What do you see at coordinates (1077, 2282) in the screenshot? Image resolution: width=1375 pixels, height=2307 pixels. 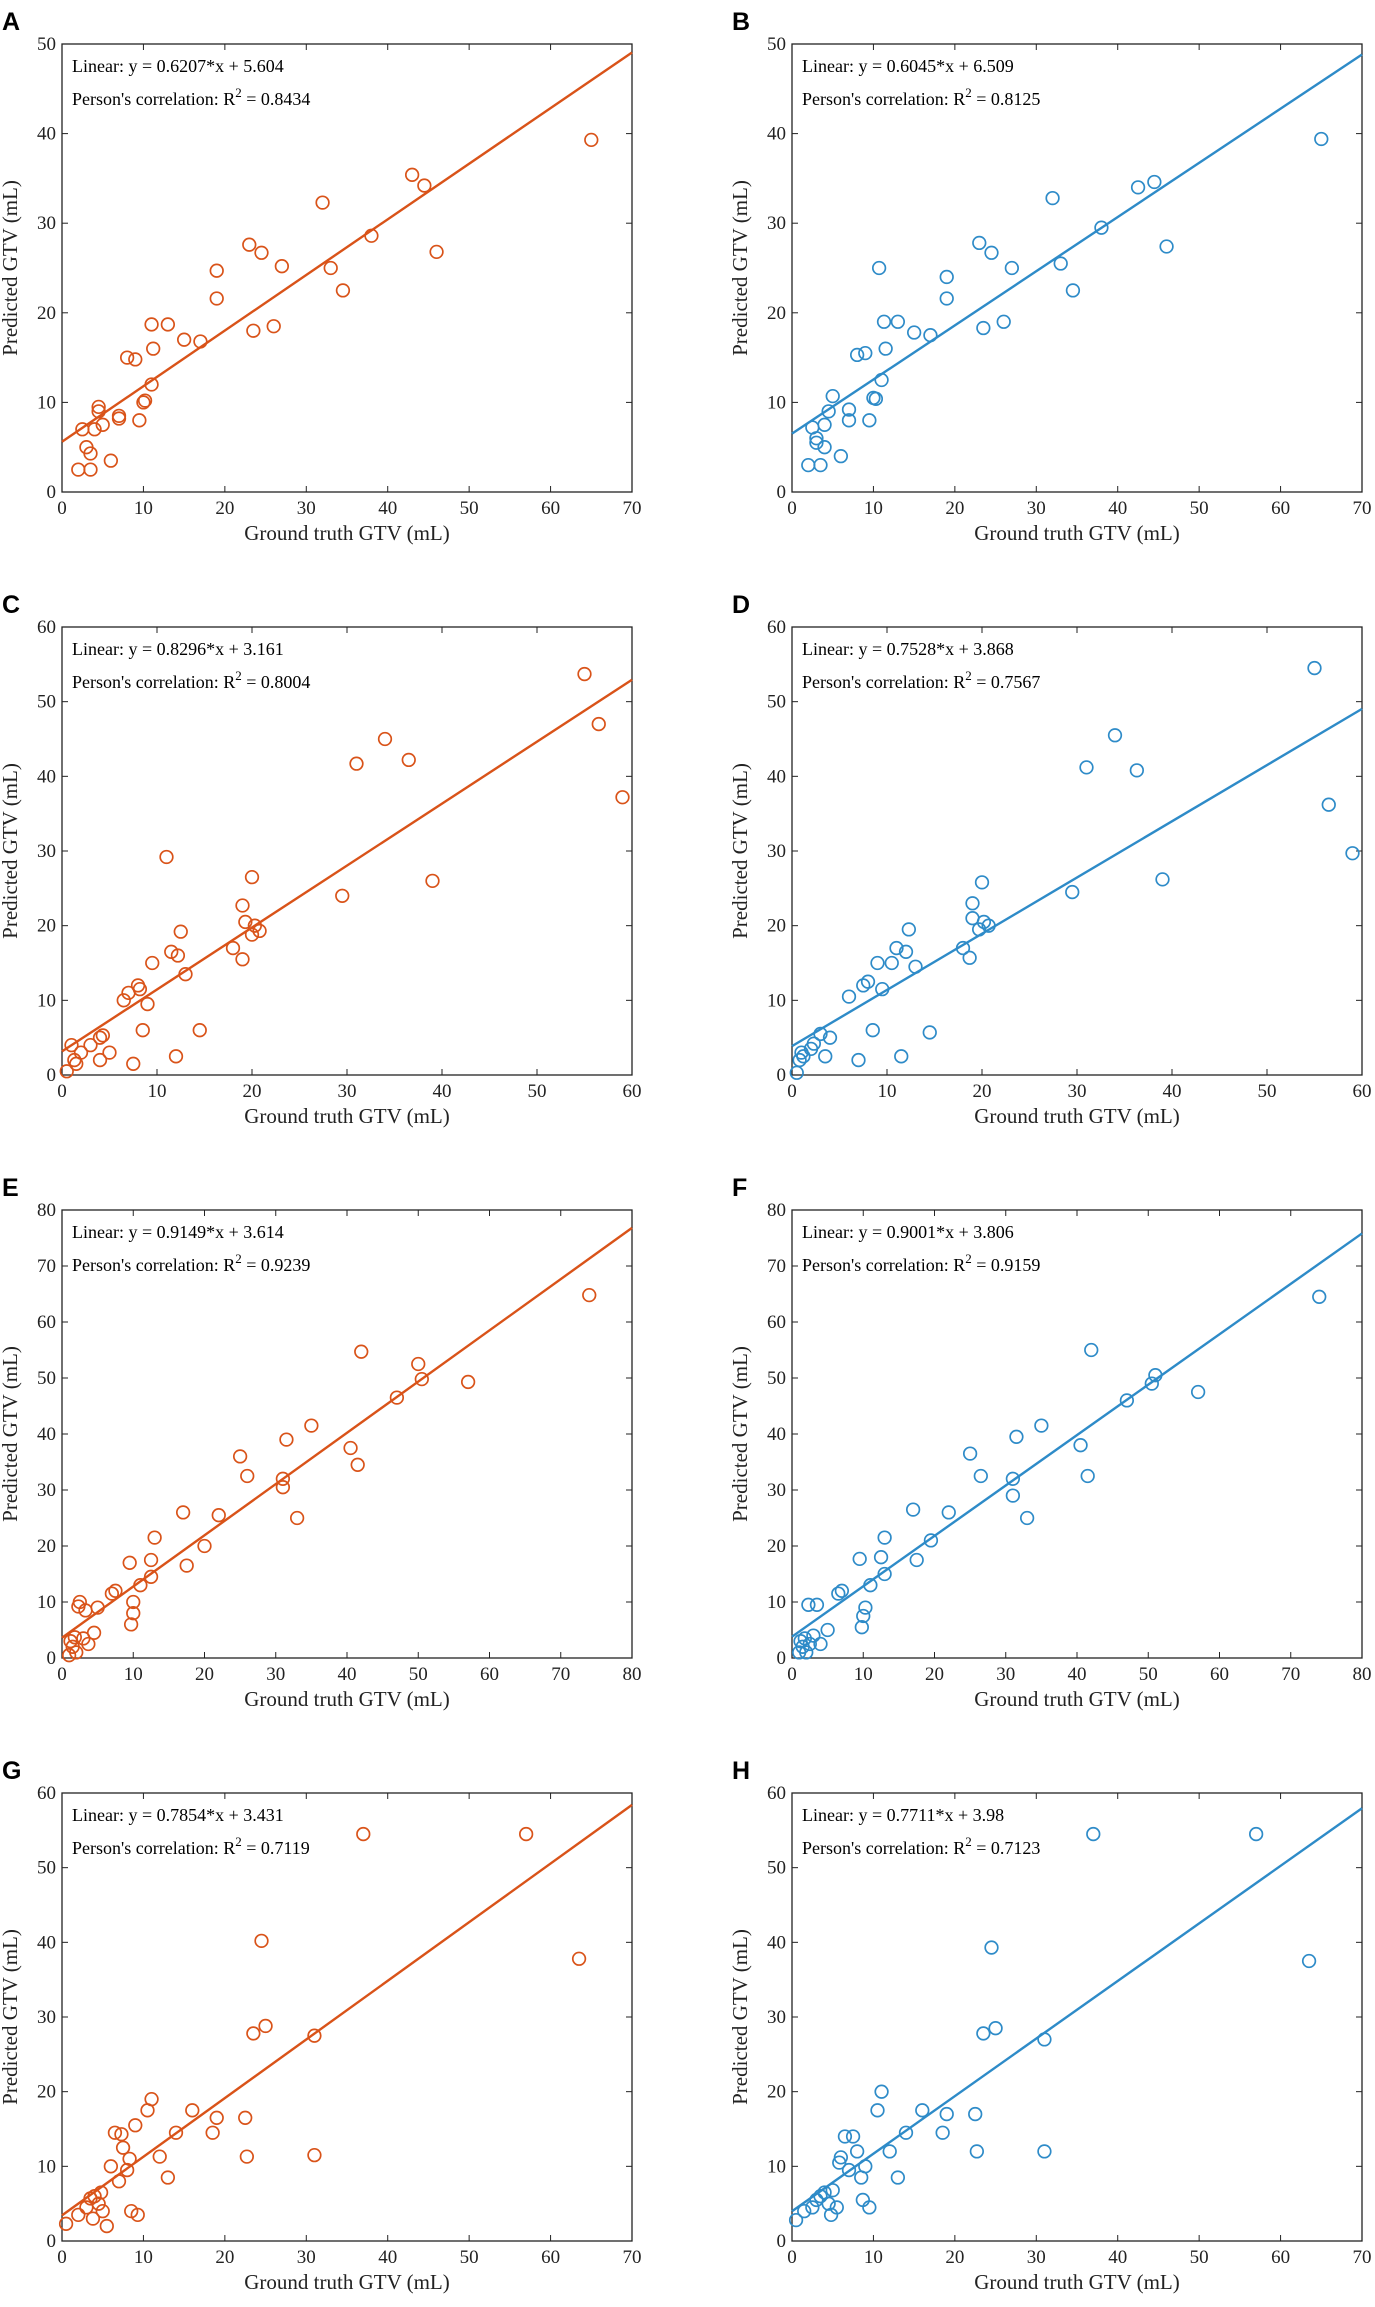 I see `x-axis-label: Ground truth GTV (mL)` at bounding box center [1077, 2282].